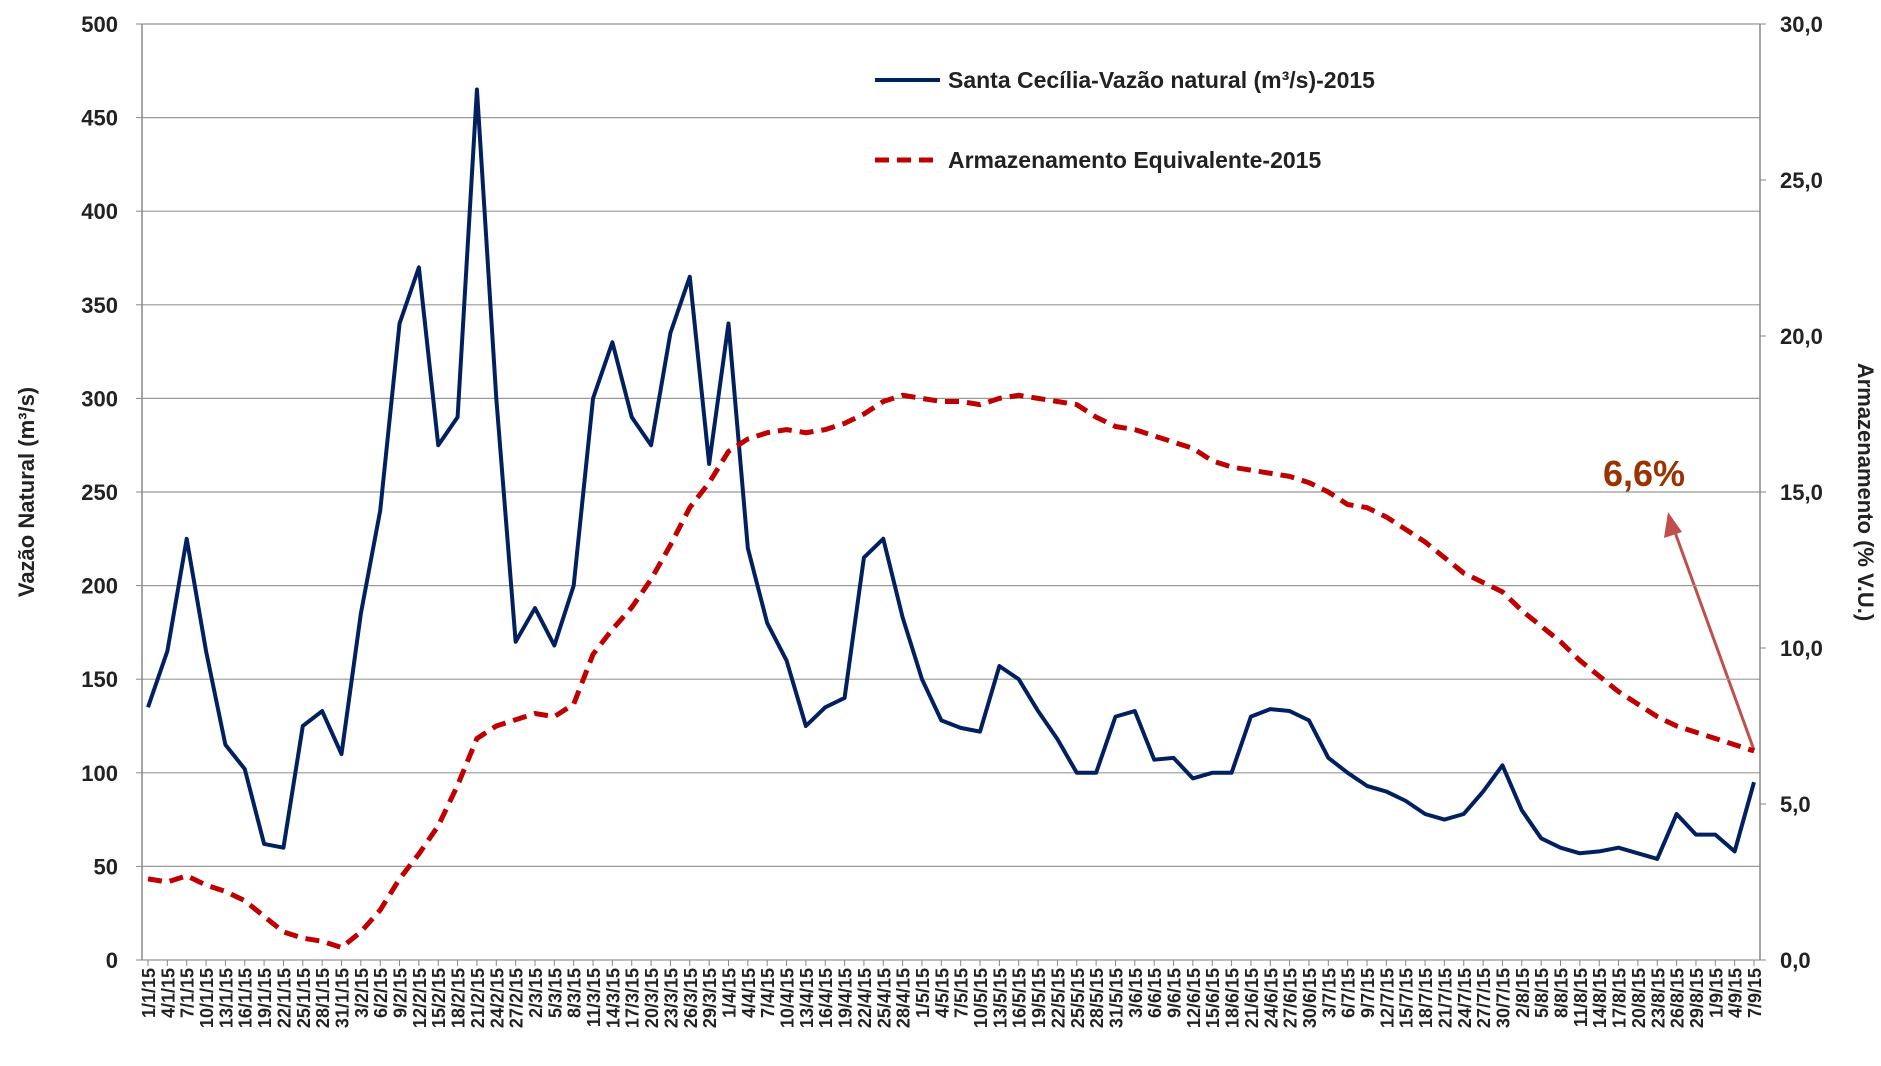 This screenshot has width=1881, height=1066. Describe the element at coordinates (517, 998) in the screenshot. I see `x-tick-label: 27/2/15` at that location.